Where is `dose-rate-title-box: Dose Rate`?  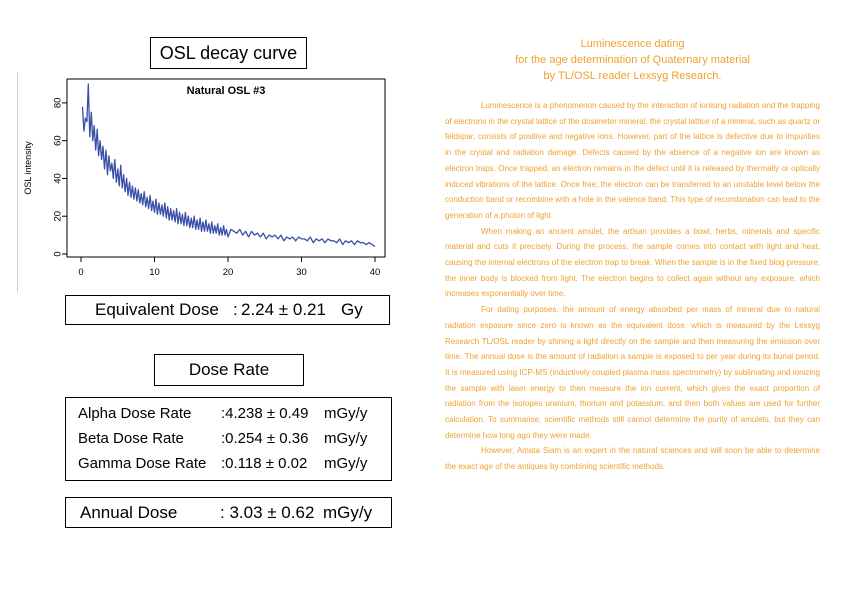 dose-rate-title-box: Dose Rate is located at coordinates (229, 370).